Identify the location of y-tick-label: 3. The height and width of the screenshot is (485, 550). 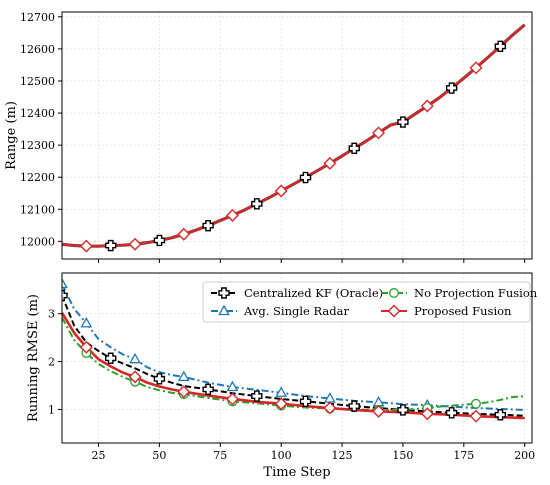
(51, 314).